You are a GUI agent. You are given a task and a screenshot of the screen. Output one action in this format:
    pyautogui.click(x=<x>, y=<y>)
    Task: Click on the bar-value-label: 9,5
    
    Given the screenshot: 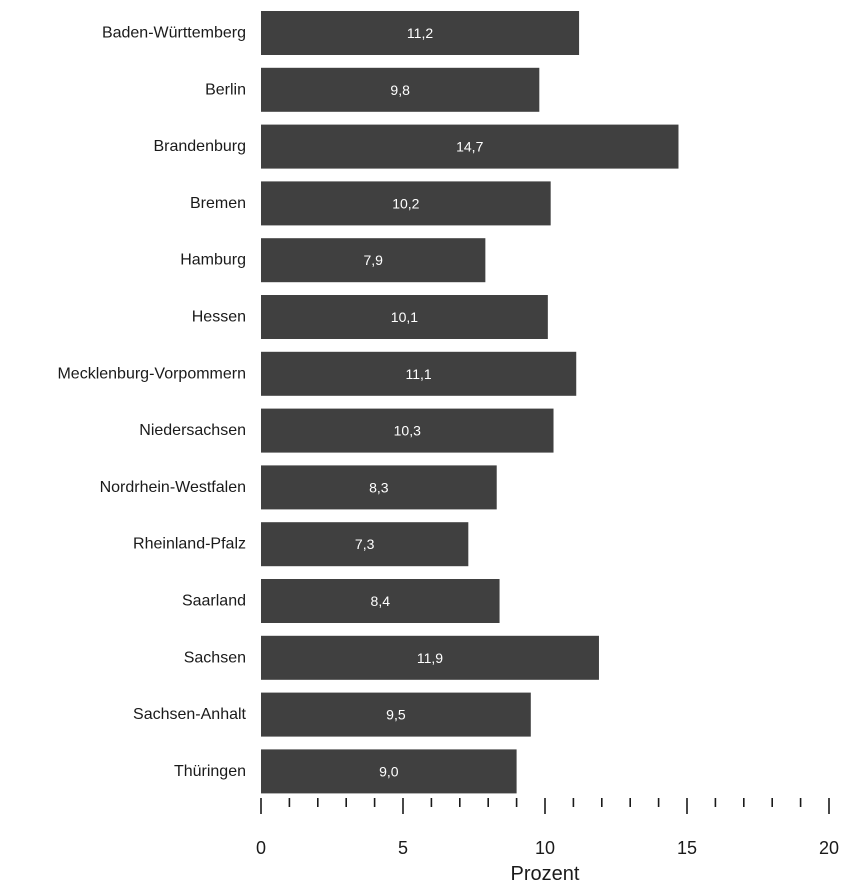 What is the action you would take?
    pyautogui.click(x=396, y=715)
    